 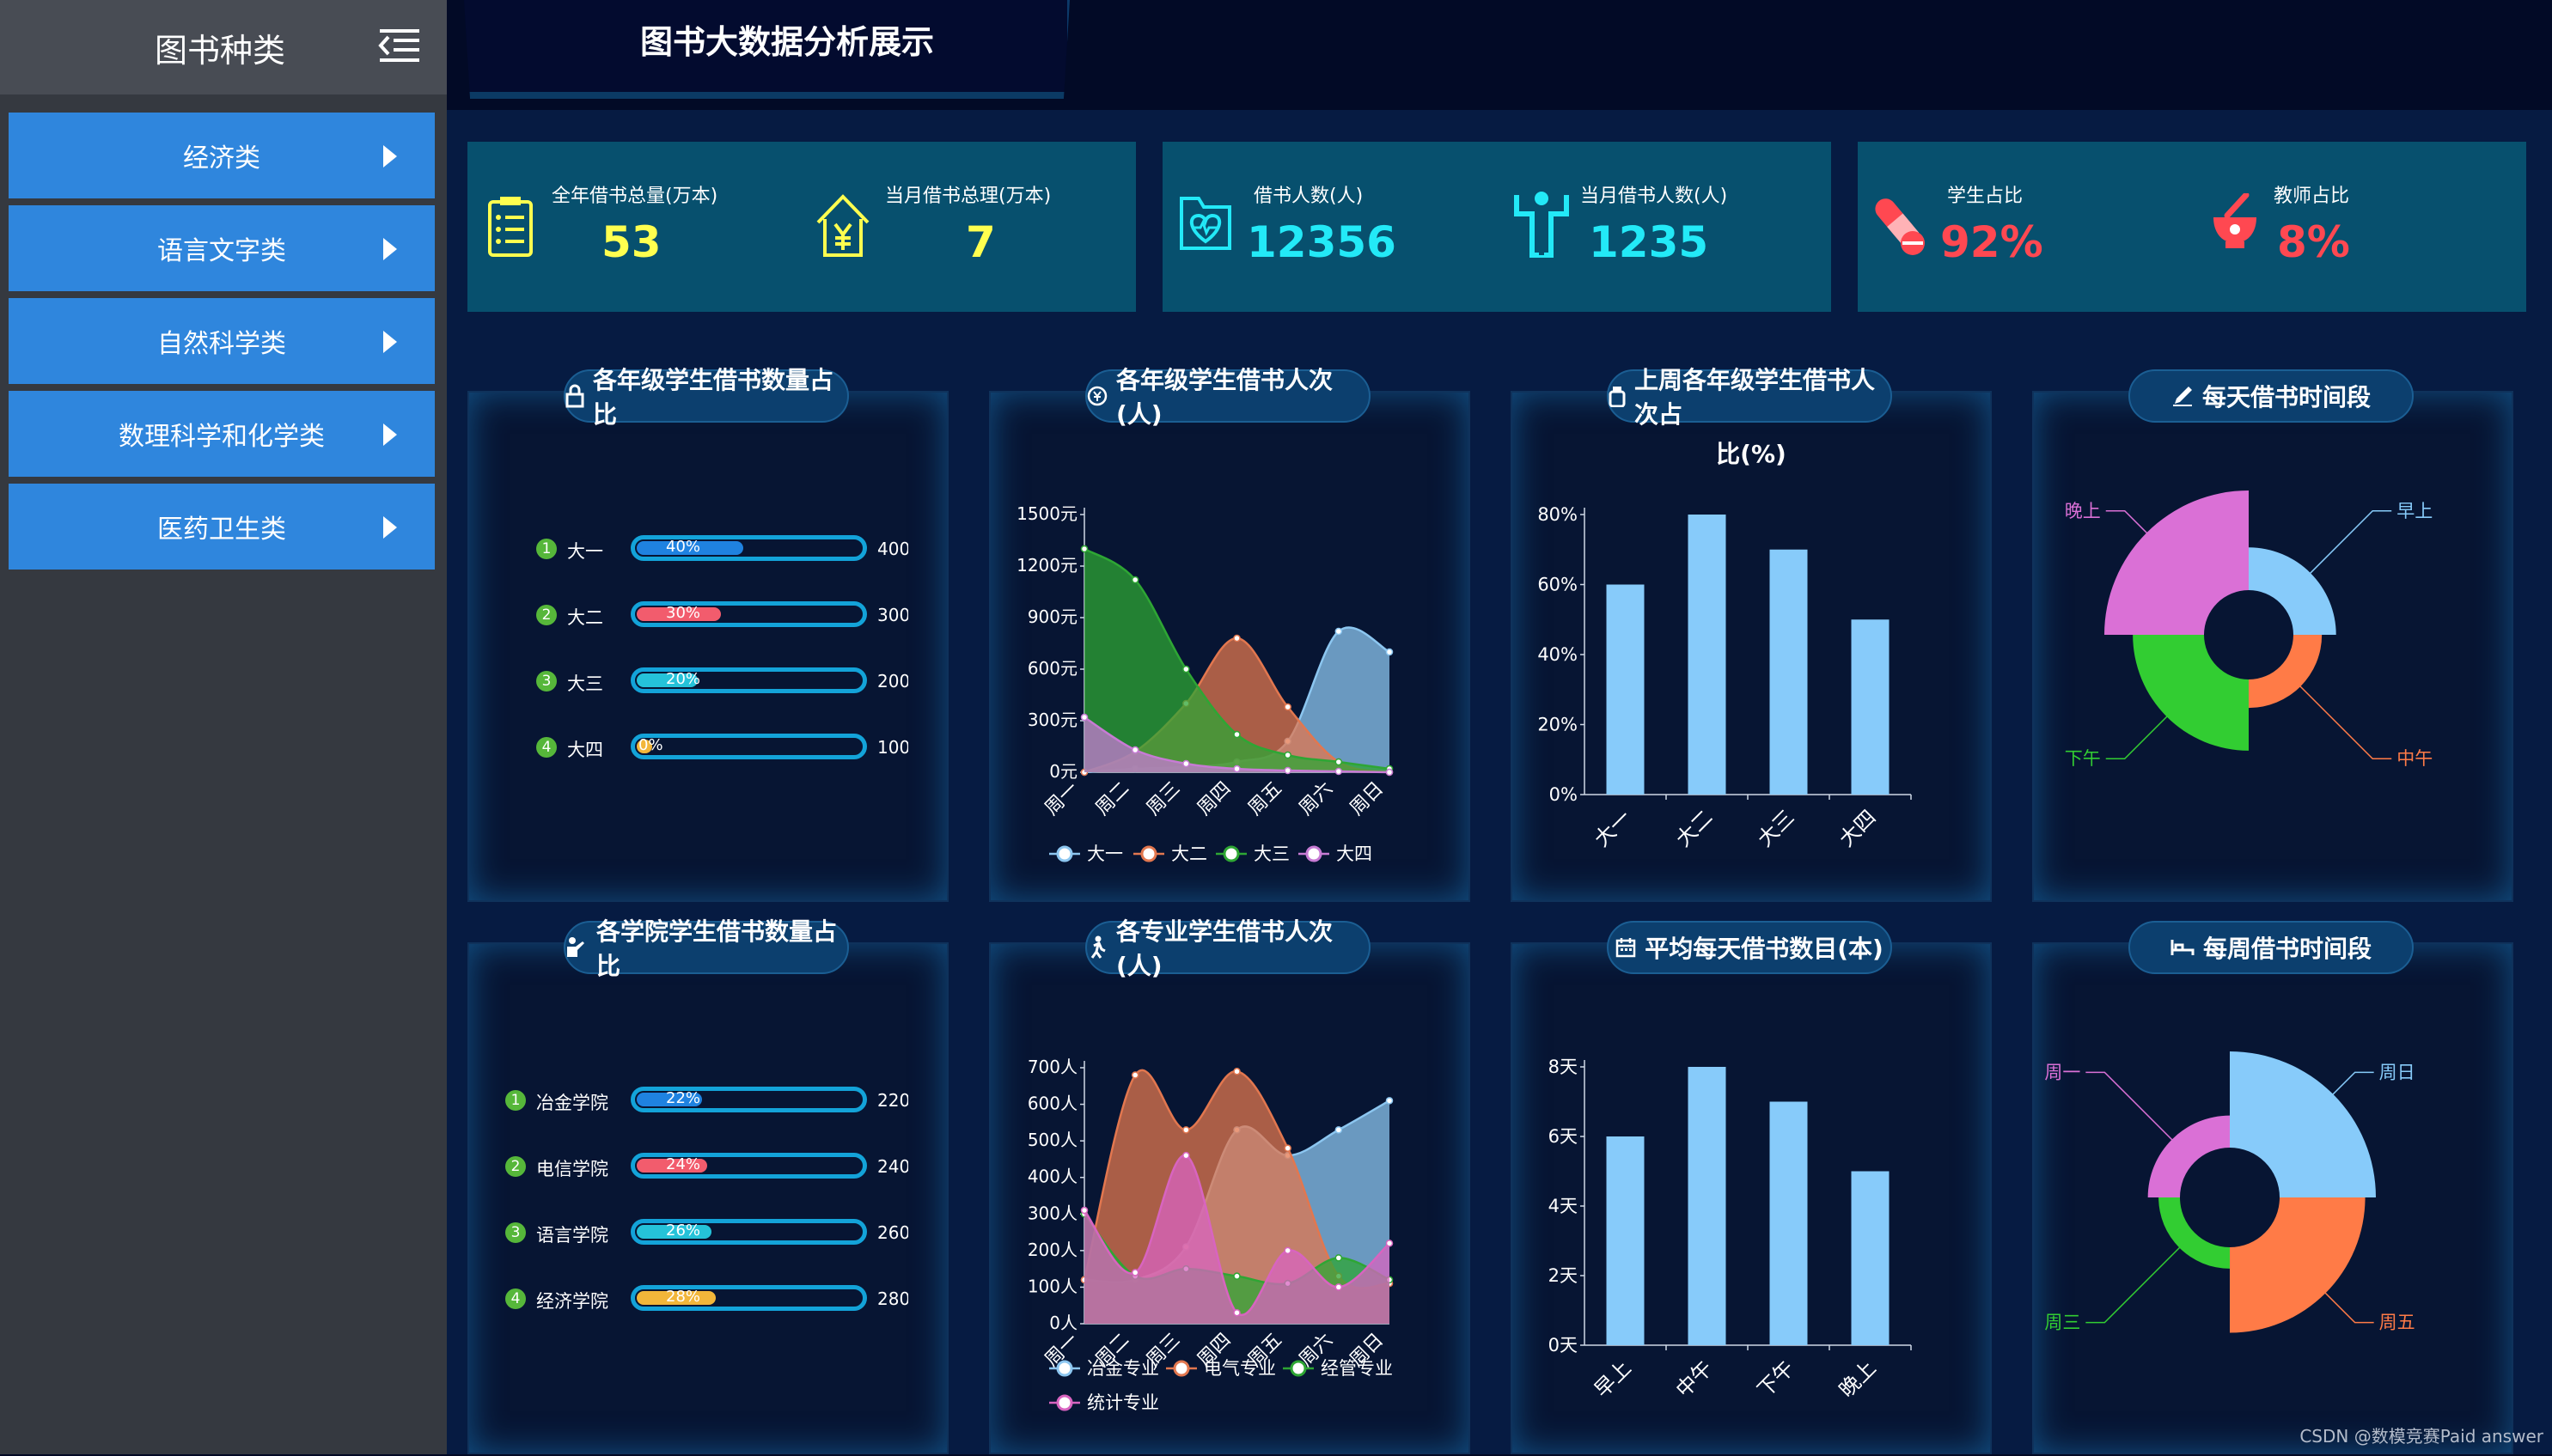 What do you see at coordinates (1357, 1368) in the screenshot?
I see `legend-label: 经管专业` at bounding box center [1357, 1368].